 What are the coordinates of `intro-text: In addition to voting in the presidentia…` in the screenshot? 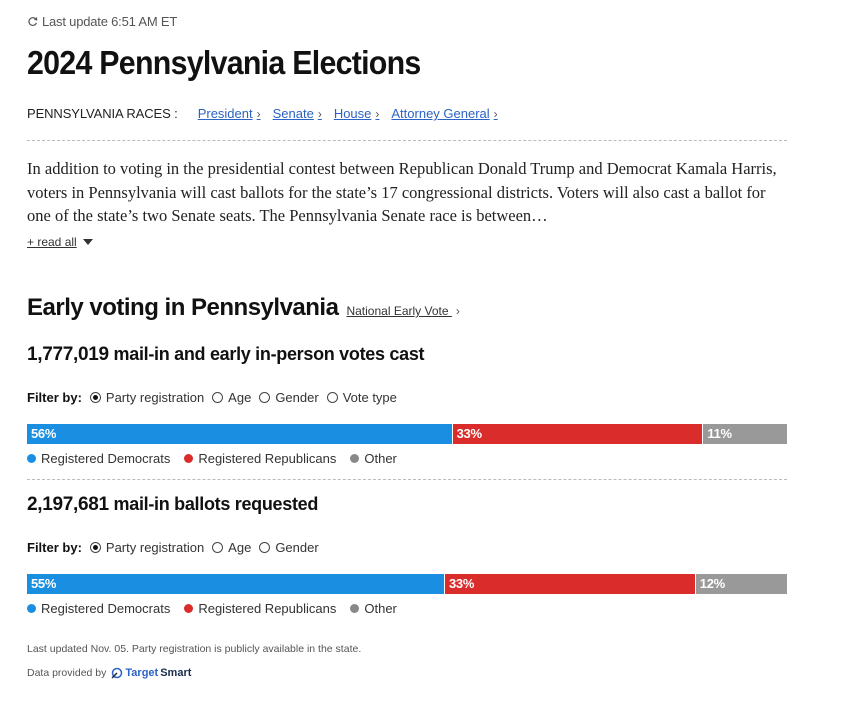 It's located at (402, 192).